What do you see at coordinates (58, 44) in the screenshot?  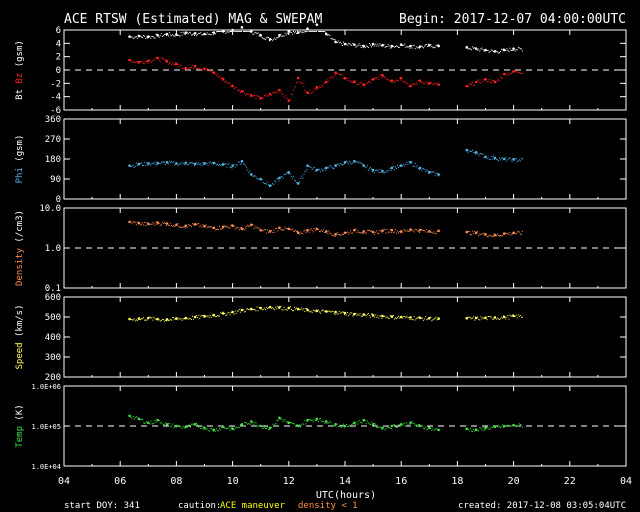 I see `y-tick-label: 4` at bounding box center [58, 44].